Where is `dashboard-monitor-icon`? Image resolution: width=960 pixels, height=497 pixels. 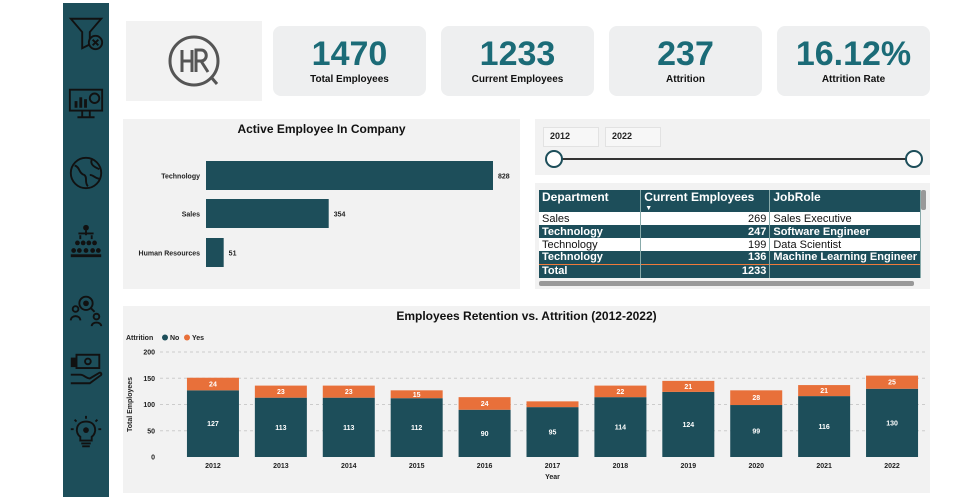
dashboard-monitor-icon is located at coordinates (86, 103).